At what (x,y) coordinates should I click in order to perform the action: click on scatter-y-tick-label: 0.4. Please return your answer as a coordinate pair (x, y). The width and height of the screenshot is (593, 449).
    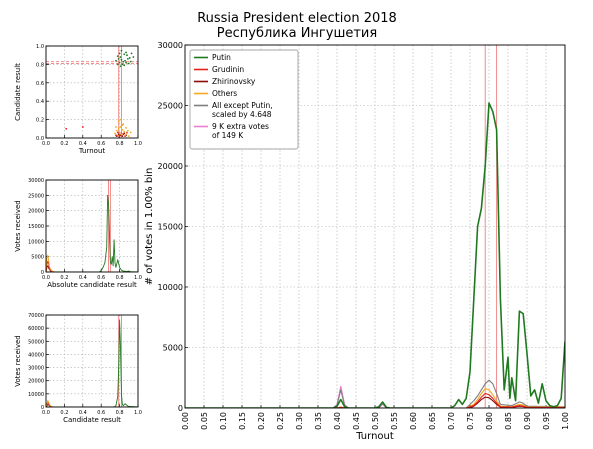
    Looking at the image, I should click on (40, 102).